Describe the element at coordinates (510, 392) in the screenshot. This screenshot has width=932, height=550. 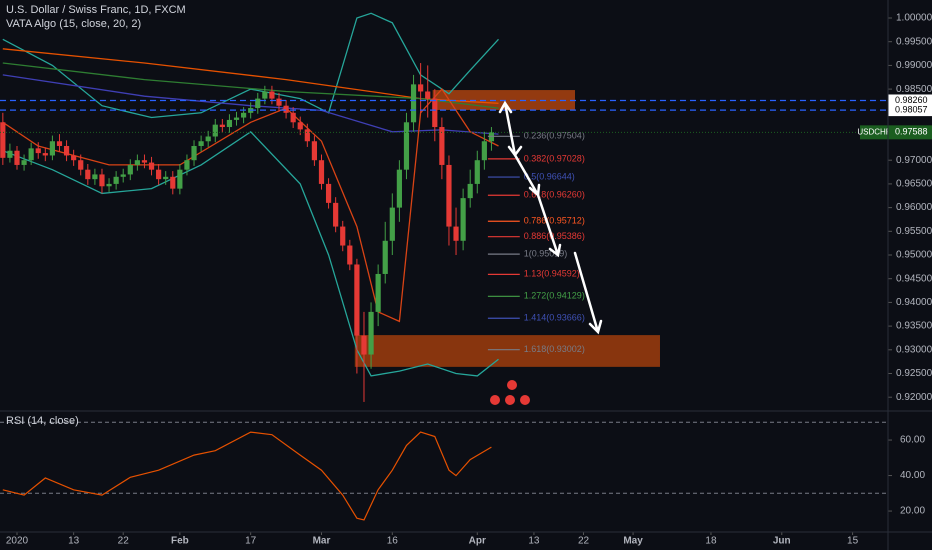
I see `event-badges` at that location.